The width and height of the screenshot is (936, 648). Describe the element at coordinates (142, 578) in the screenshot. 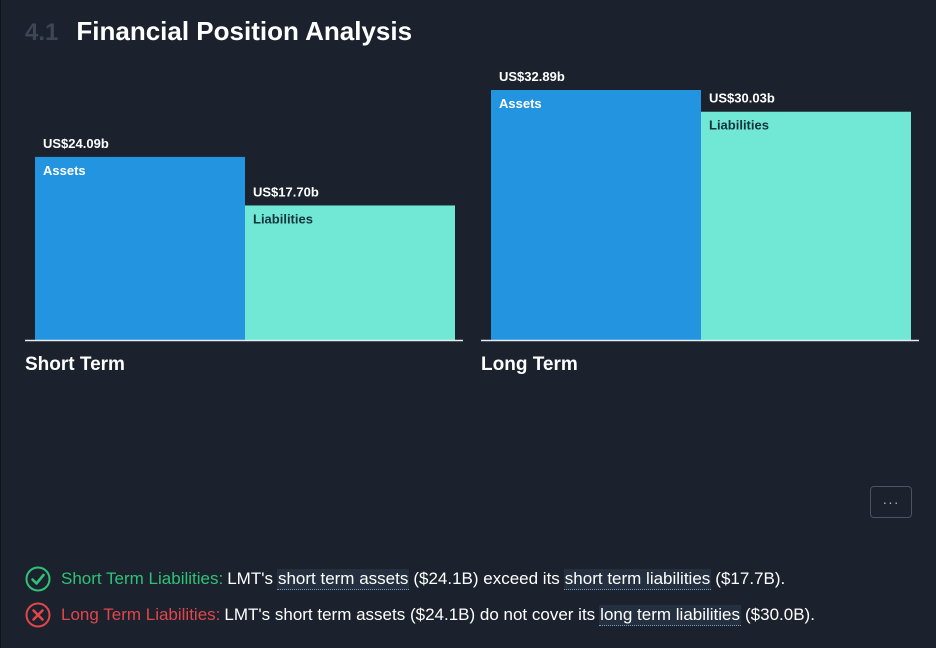

I see `check-label-short-term: Short Term Liabilities:` at that location.